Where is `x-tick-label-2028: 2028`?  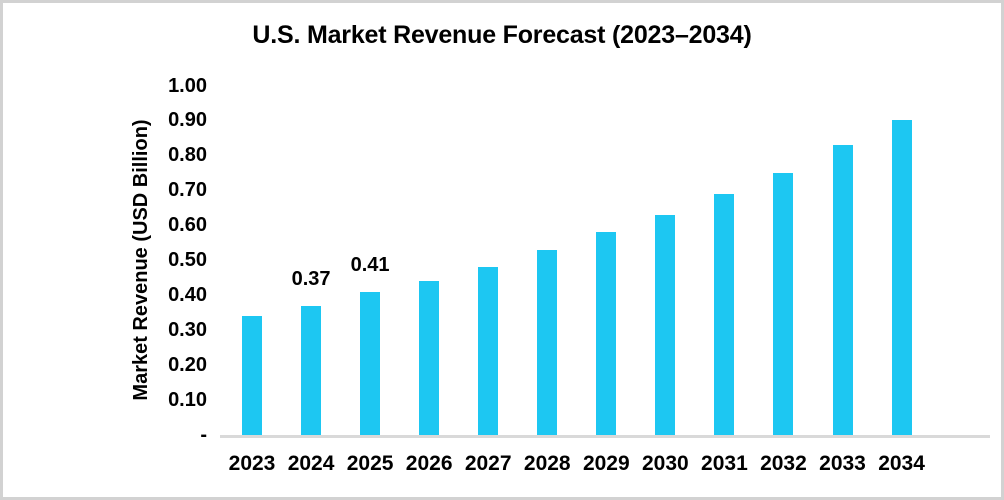
x-tick-label-2028: 2028 is located at coordinates (547, 463).